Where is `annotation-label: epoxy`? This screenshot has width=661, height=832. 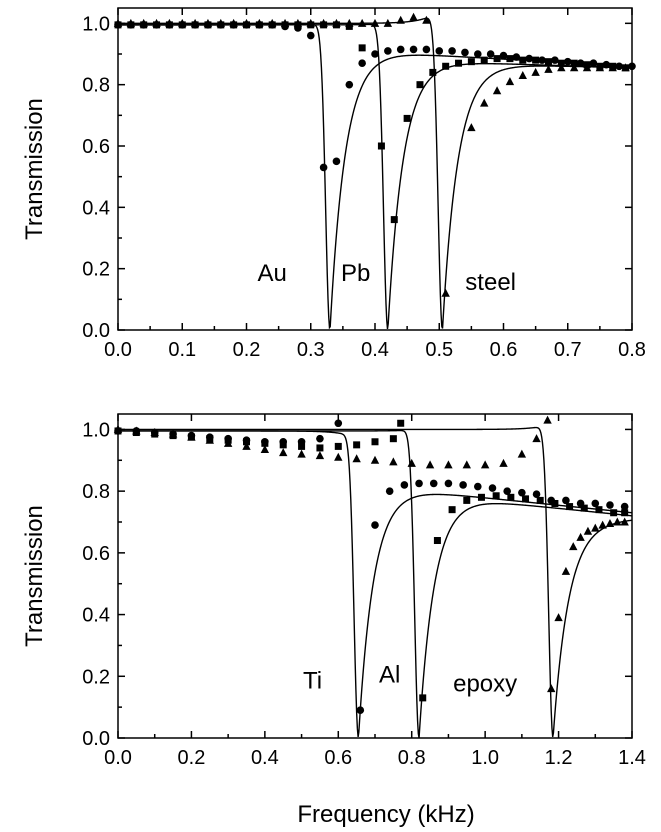 annotation-label: epoxy is located at coordinates (485, 684).